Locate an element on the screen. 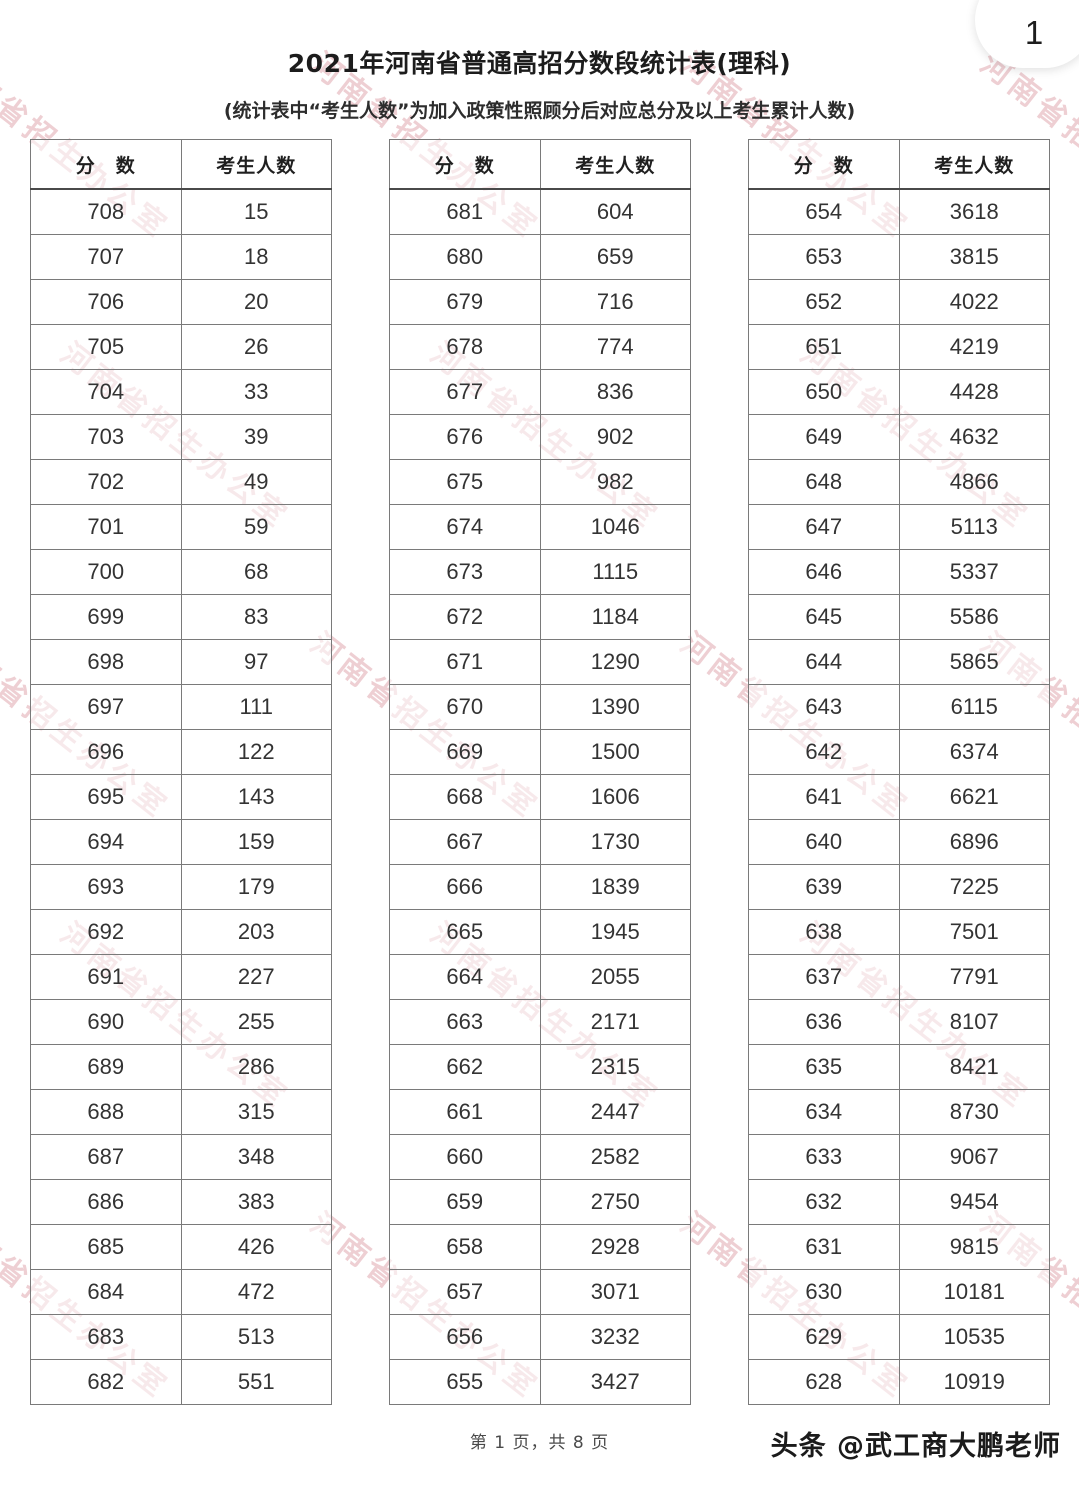  pagination-label: 第 1 页，共 8 页 is located at coordinates (539, 1443).